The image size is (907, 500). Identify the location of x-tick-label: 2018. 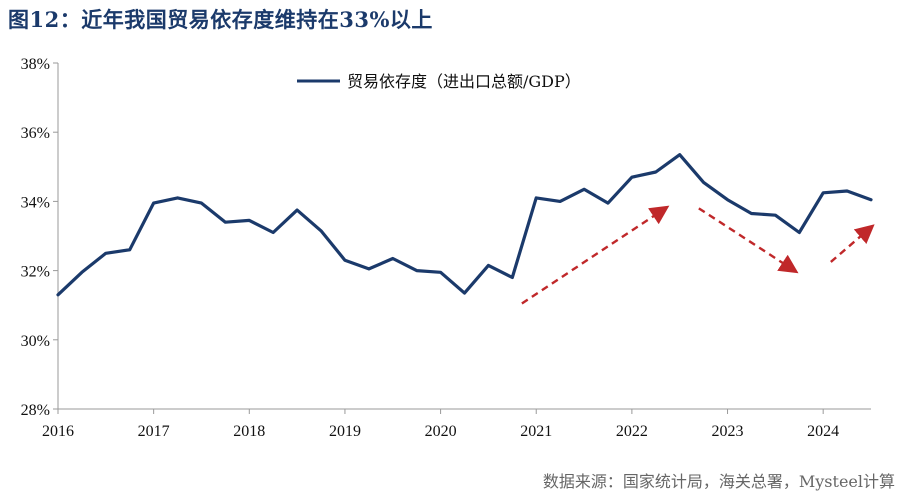
(249, 431).